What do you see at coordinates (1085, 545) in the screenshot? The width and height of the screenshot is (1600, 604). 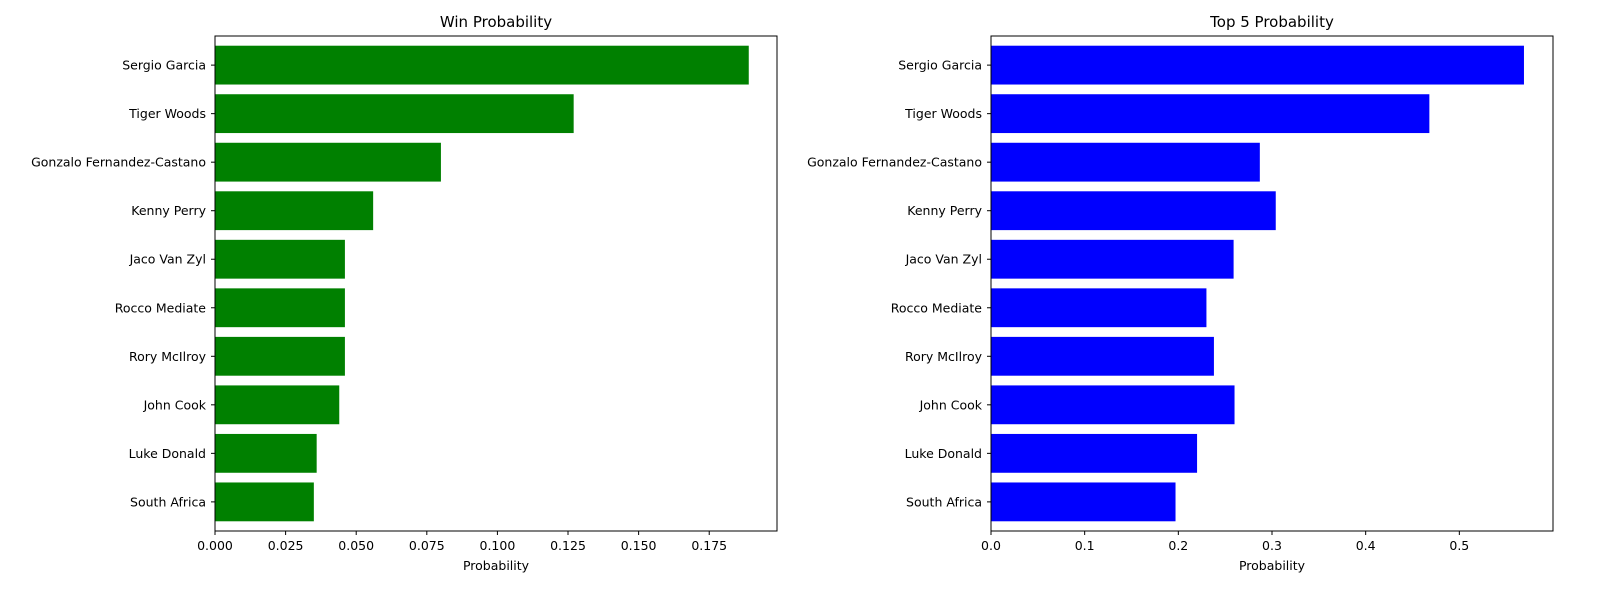 I see `x-tick-label: 0.1` at bounding box center [1085, 545].